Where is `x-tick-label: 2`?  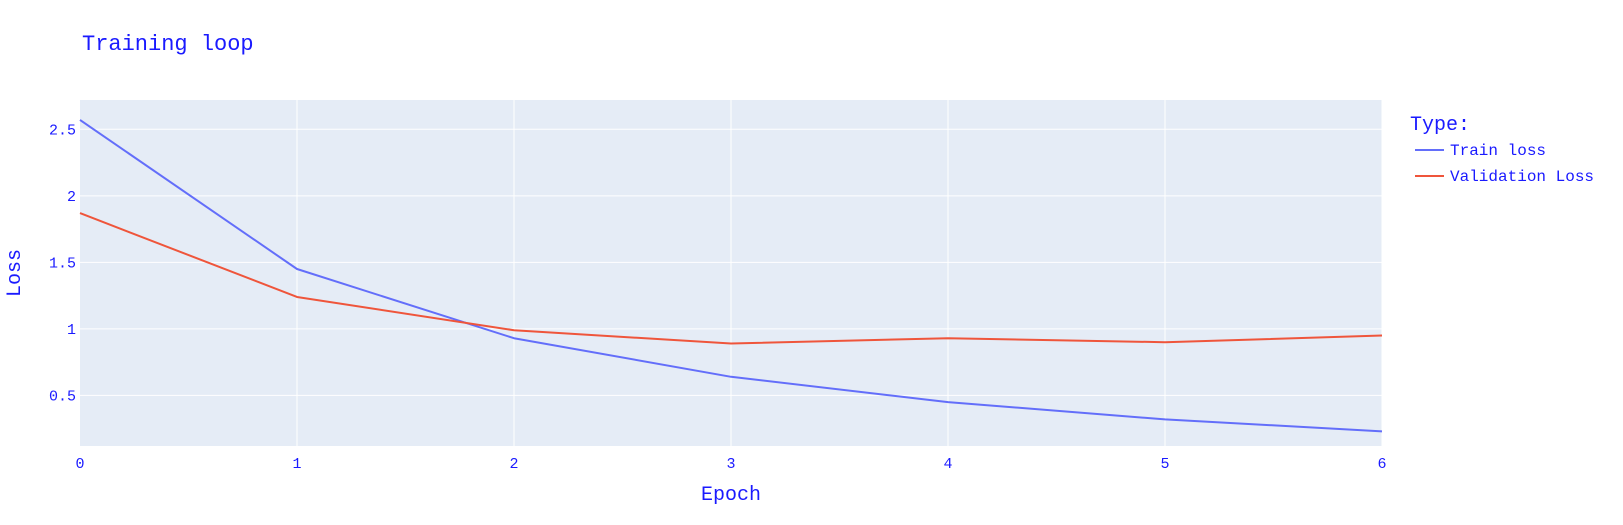 x-tick-label: 2 is located at coordinates (513, 464).